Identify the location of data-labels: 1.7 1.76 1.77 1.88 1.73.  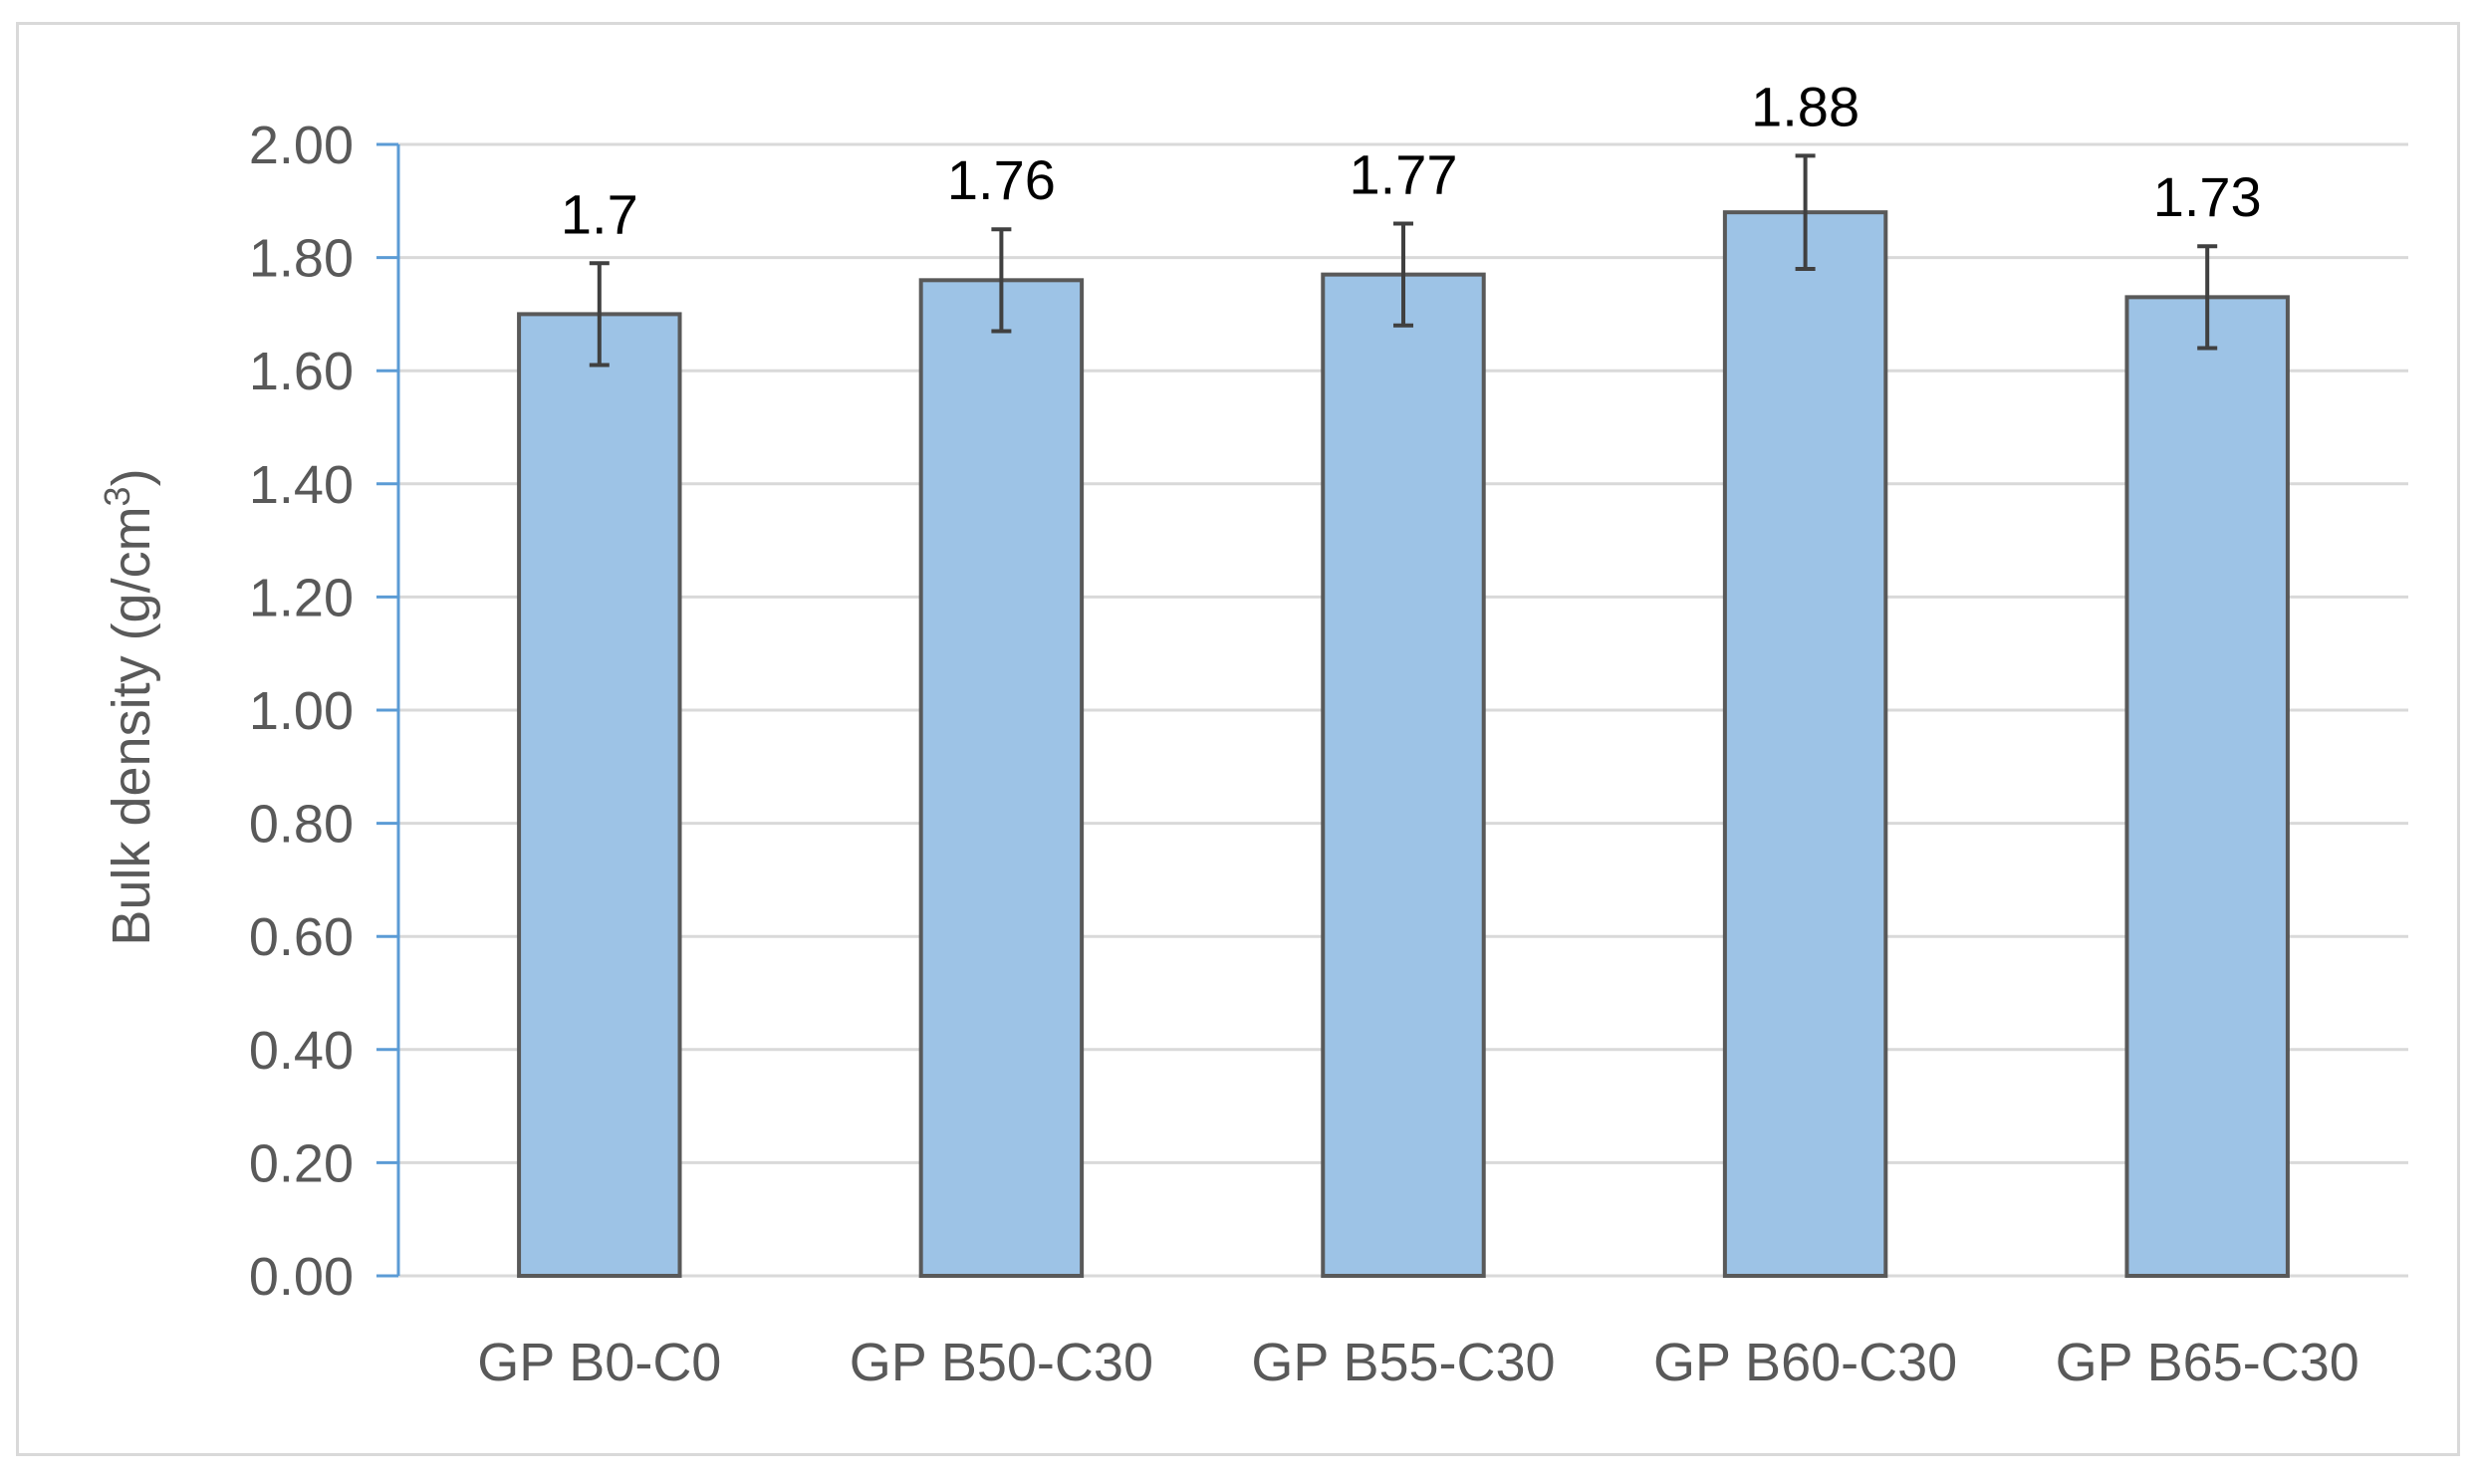
(1411, 160).